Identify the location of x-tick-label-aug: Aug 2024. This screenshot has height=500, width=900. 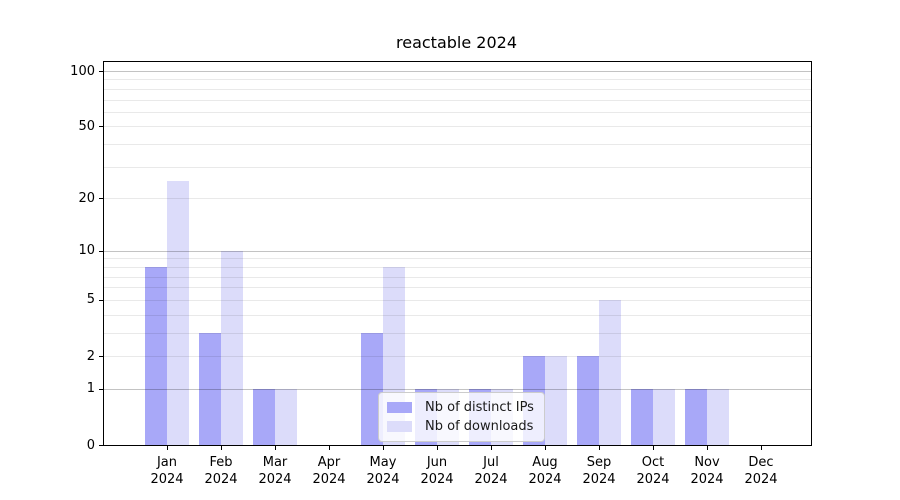
(545, 471).